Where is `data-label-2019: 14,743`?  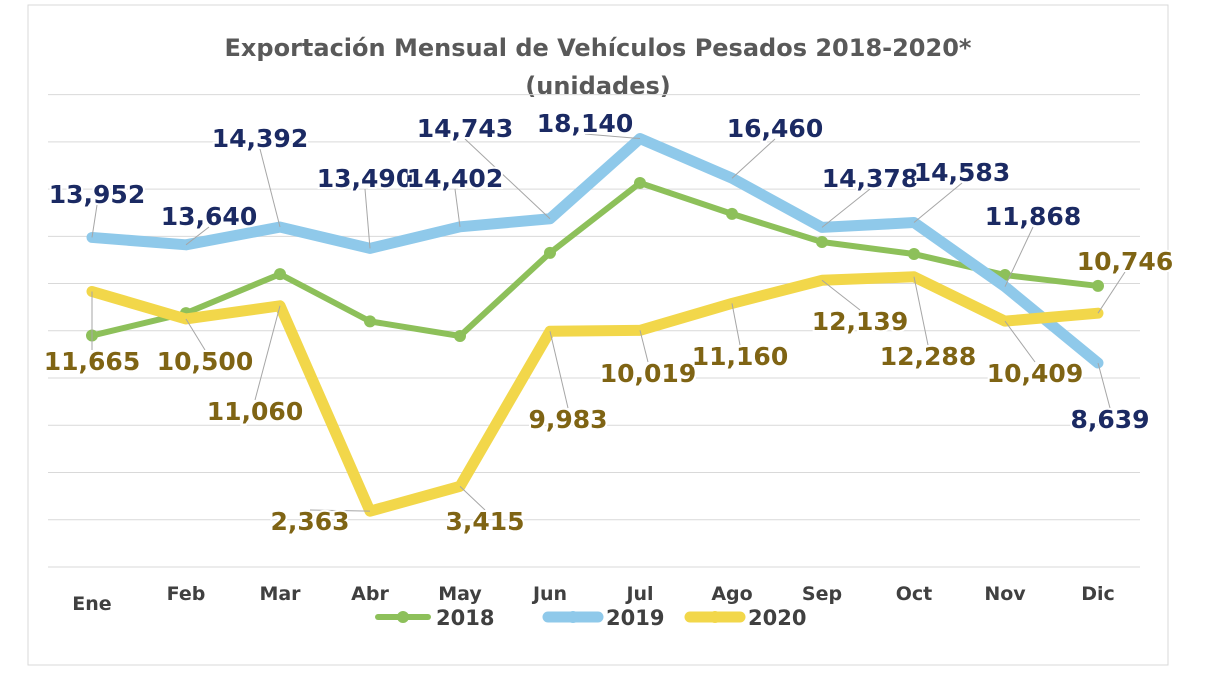
data-label-2019: 14,743 is located at coordinates (465, 128).